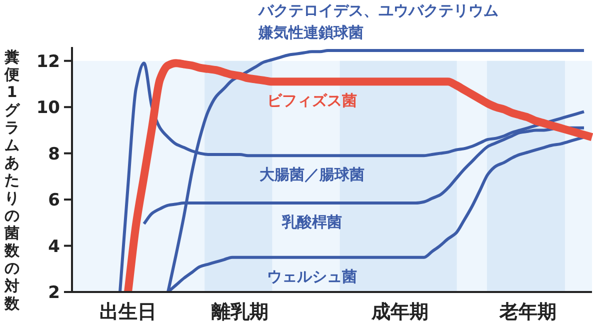  What do you see at coordinates (312, 175) in the screenshot?
I see `series-label: 大腸菌／腸球菌` at bounding box center [312, 175].